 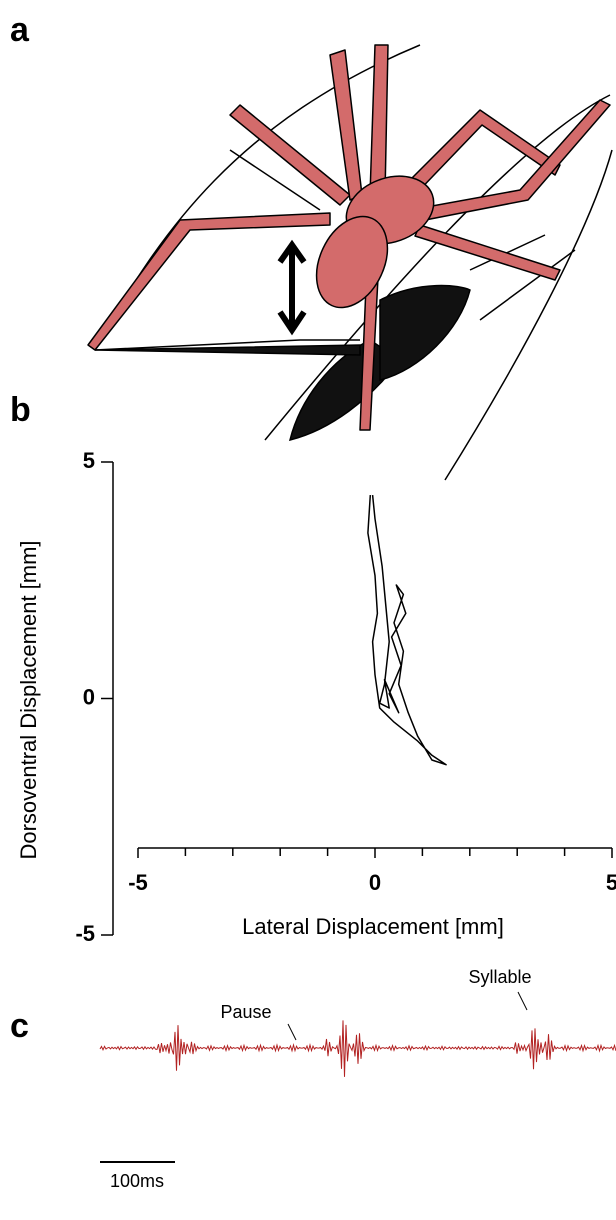 I want to click on annotation: Syllable, so click(x=499, y=977).